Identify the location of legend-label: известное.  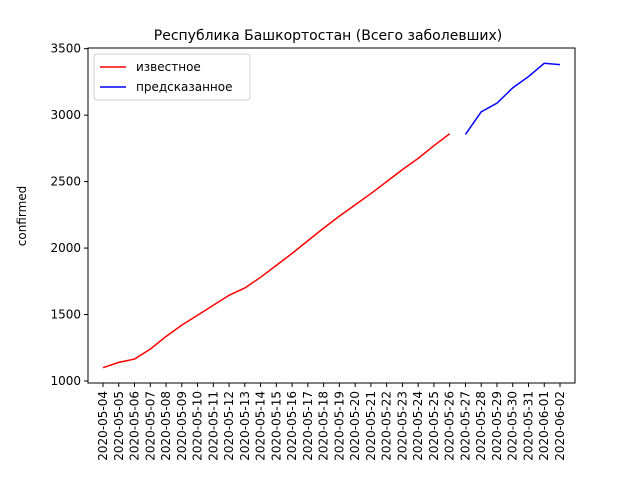
(168, 67).